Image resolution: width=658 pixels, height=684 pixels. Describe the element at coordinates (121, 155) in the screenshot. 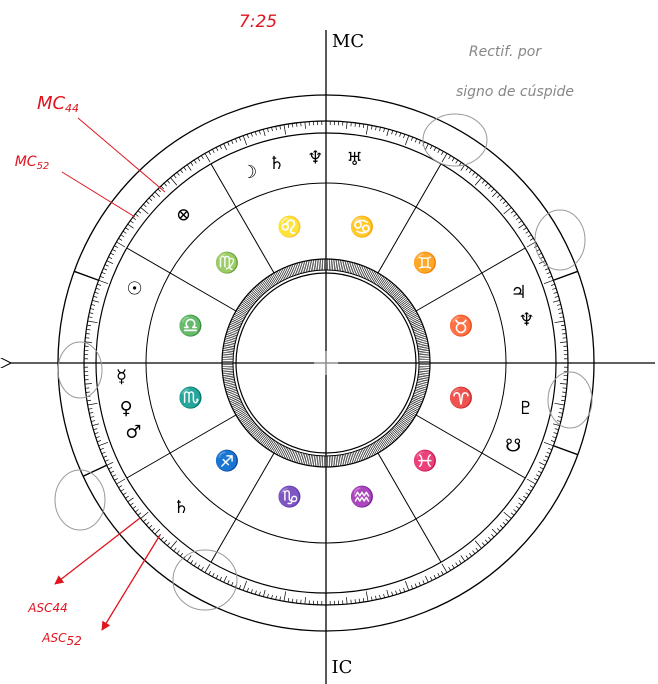

I see `annotation-line` at that location.